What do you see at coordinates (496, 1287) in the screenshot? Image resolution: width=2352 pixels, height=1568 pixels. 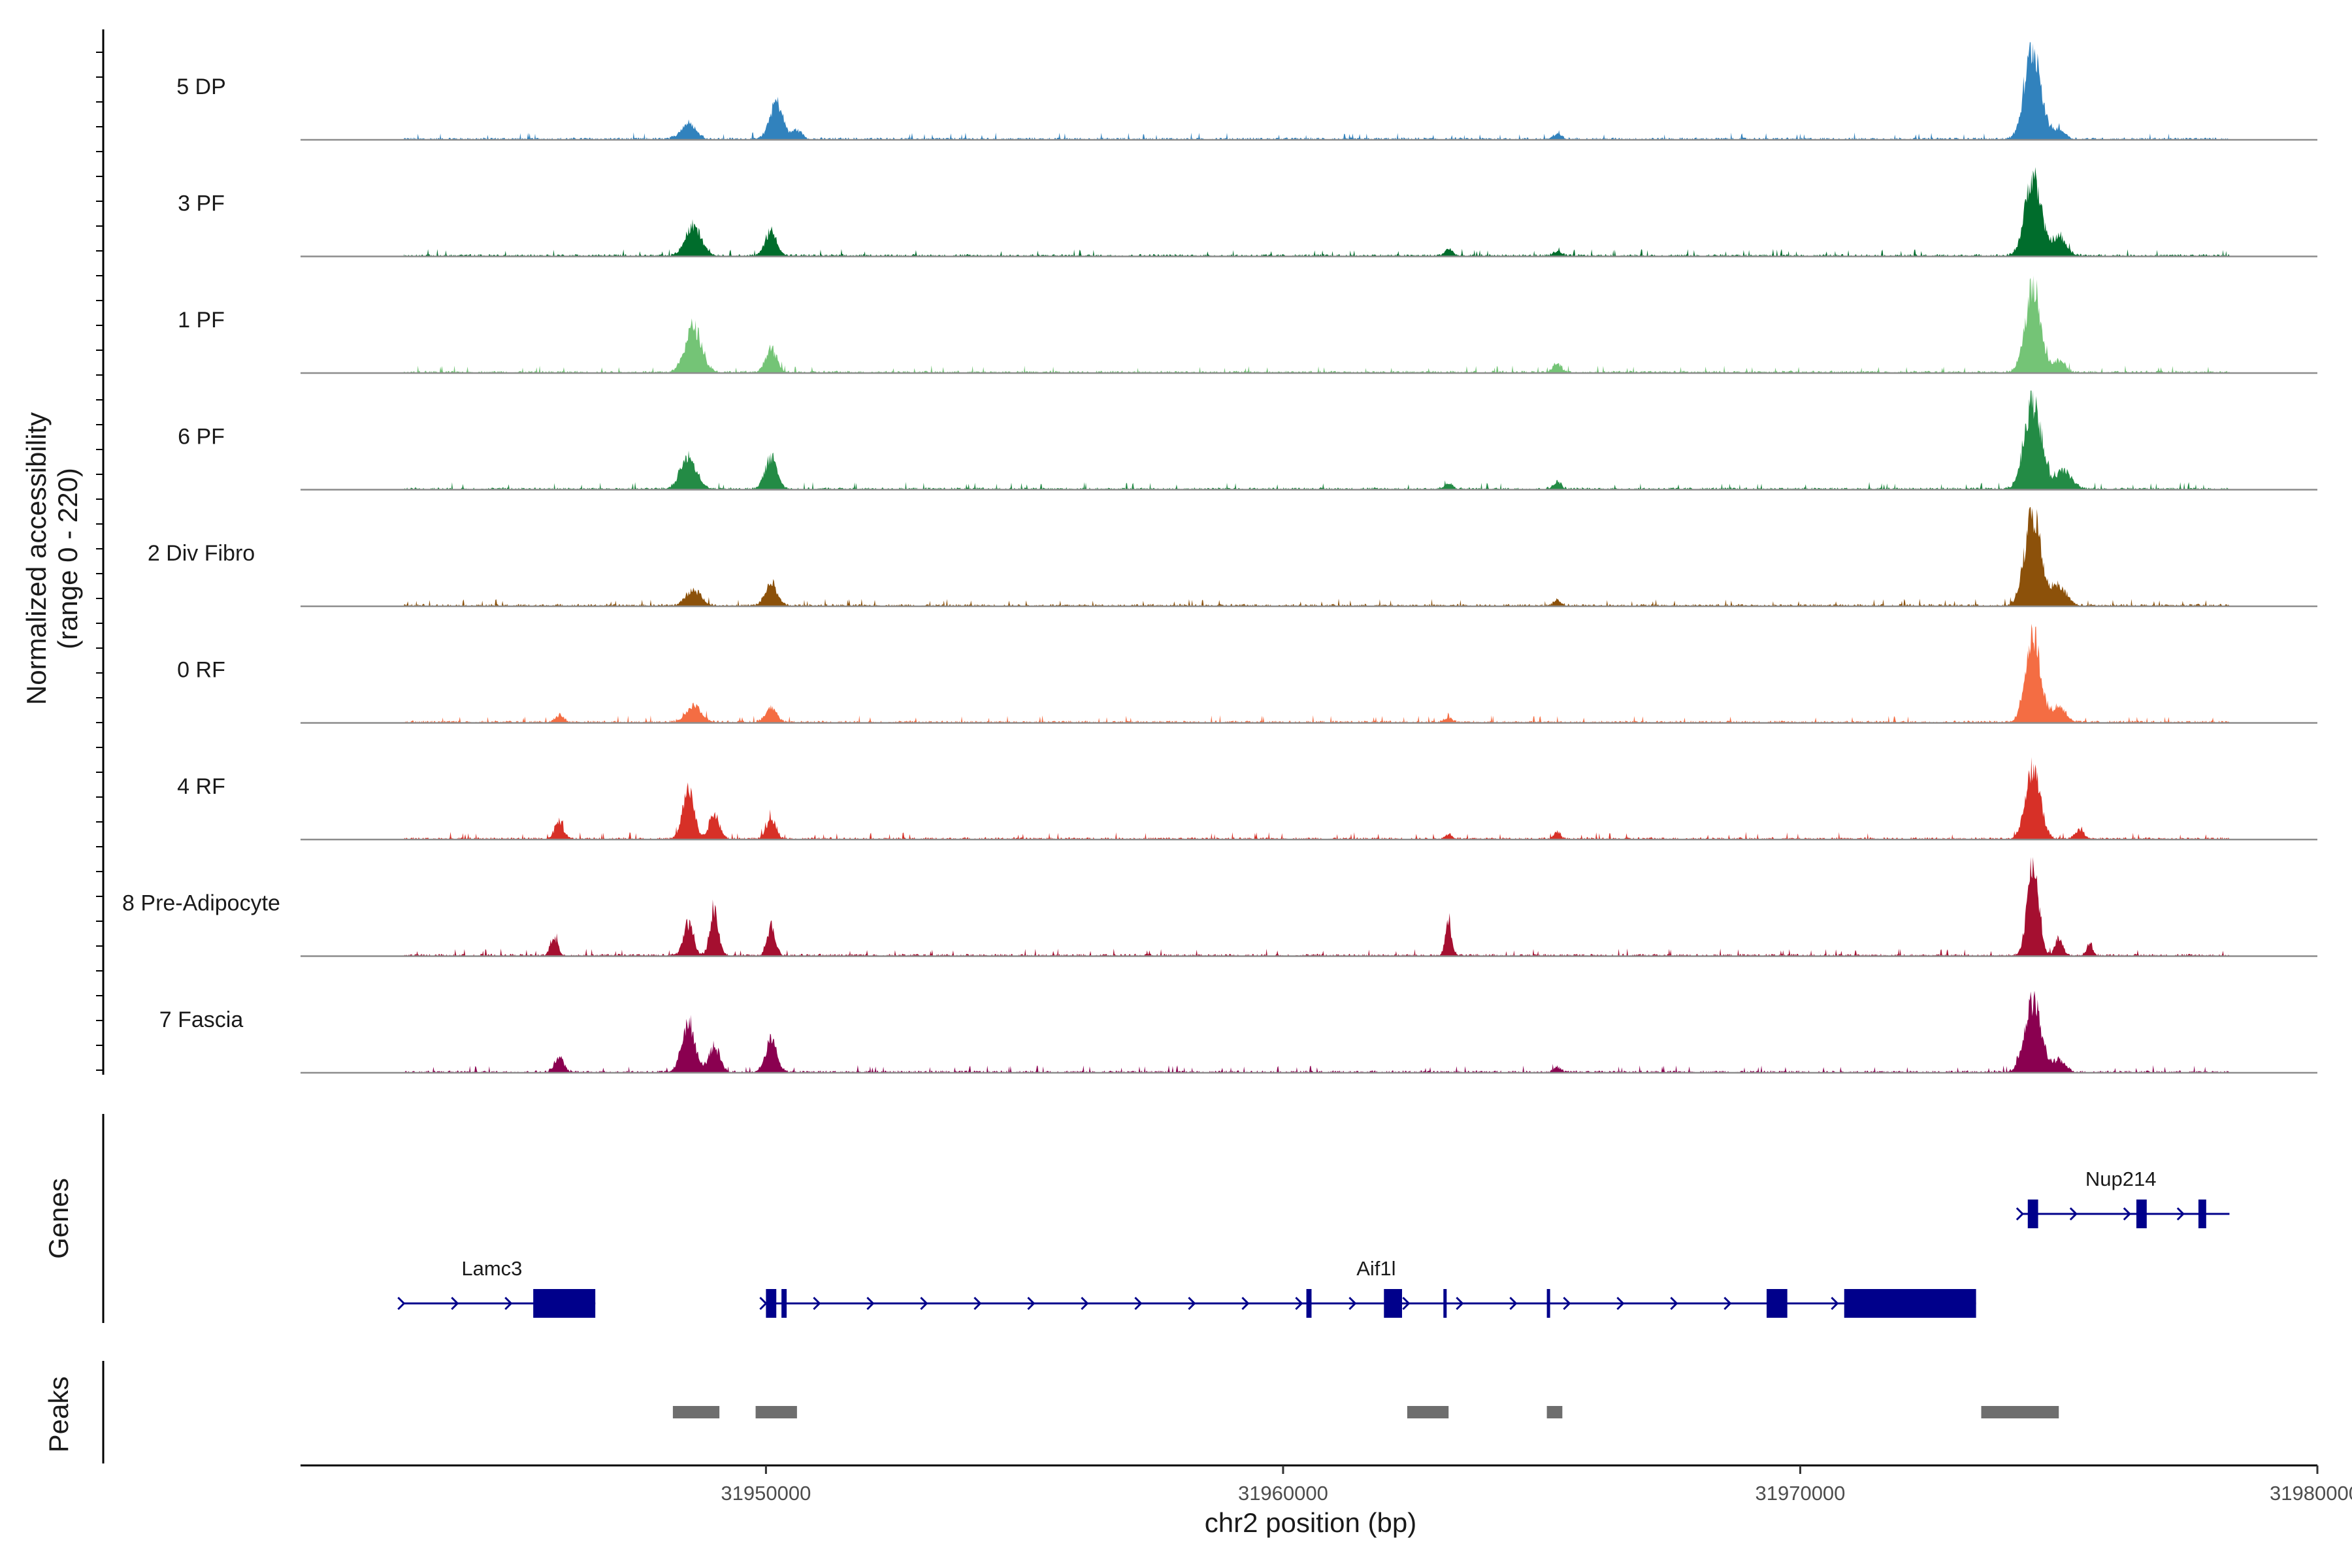 I see `gene-lamc3: Lamc3` at bounding box center [496, 1287].